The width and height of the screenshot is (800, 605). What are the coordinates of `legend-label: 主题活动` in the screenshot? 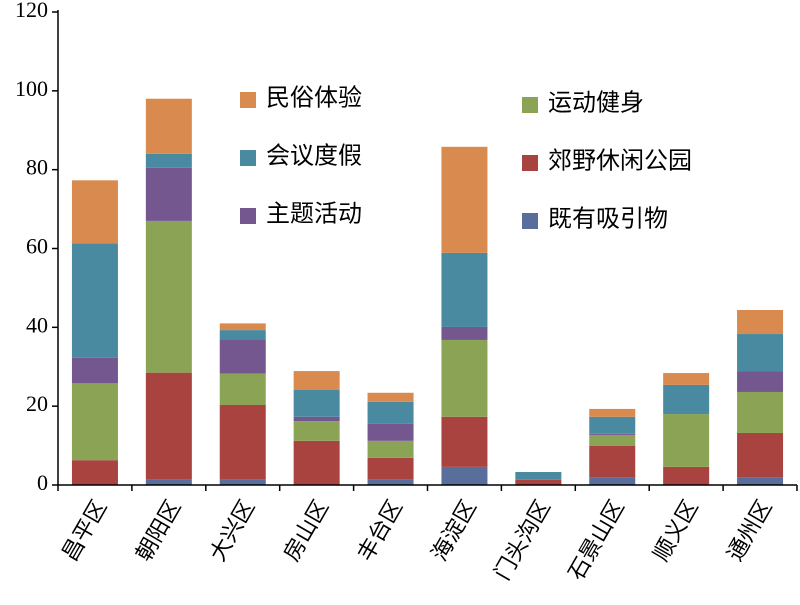 It's located at (314, 214).